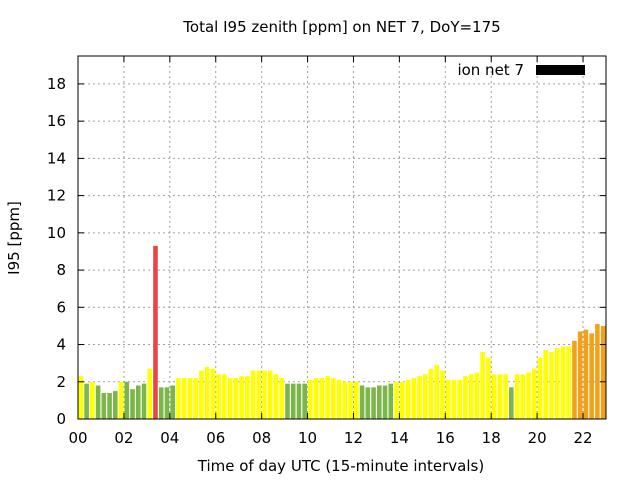 The image size is (640, 480). Describe the element at coordinates (61, 307) in the screenshot. I see `y-tick-label: 6` at that location.